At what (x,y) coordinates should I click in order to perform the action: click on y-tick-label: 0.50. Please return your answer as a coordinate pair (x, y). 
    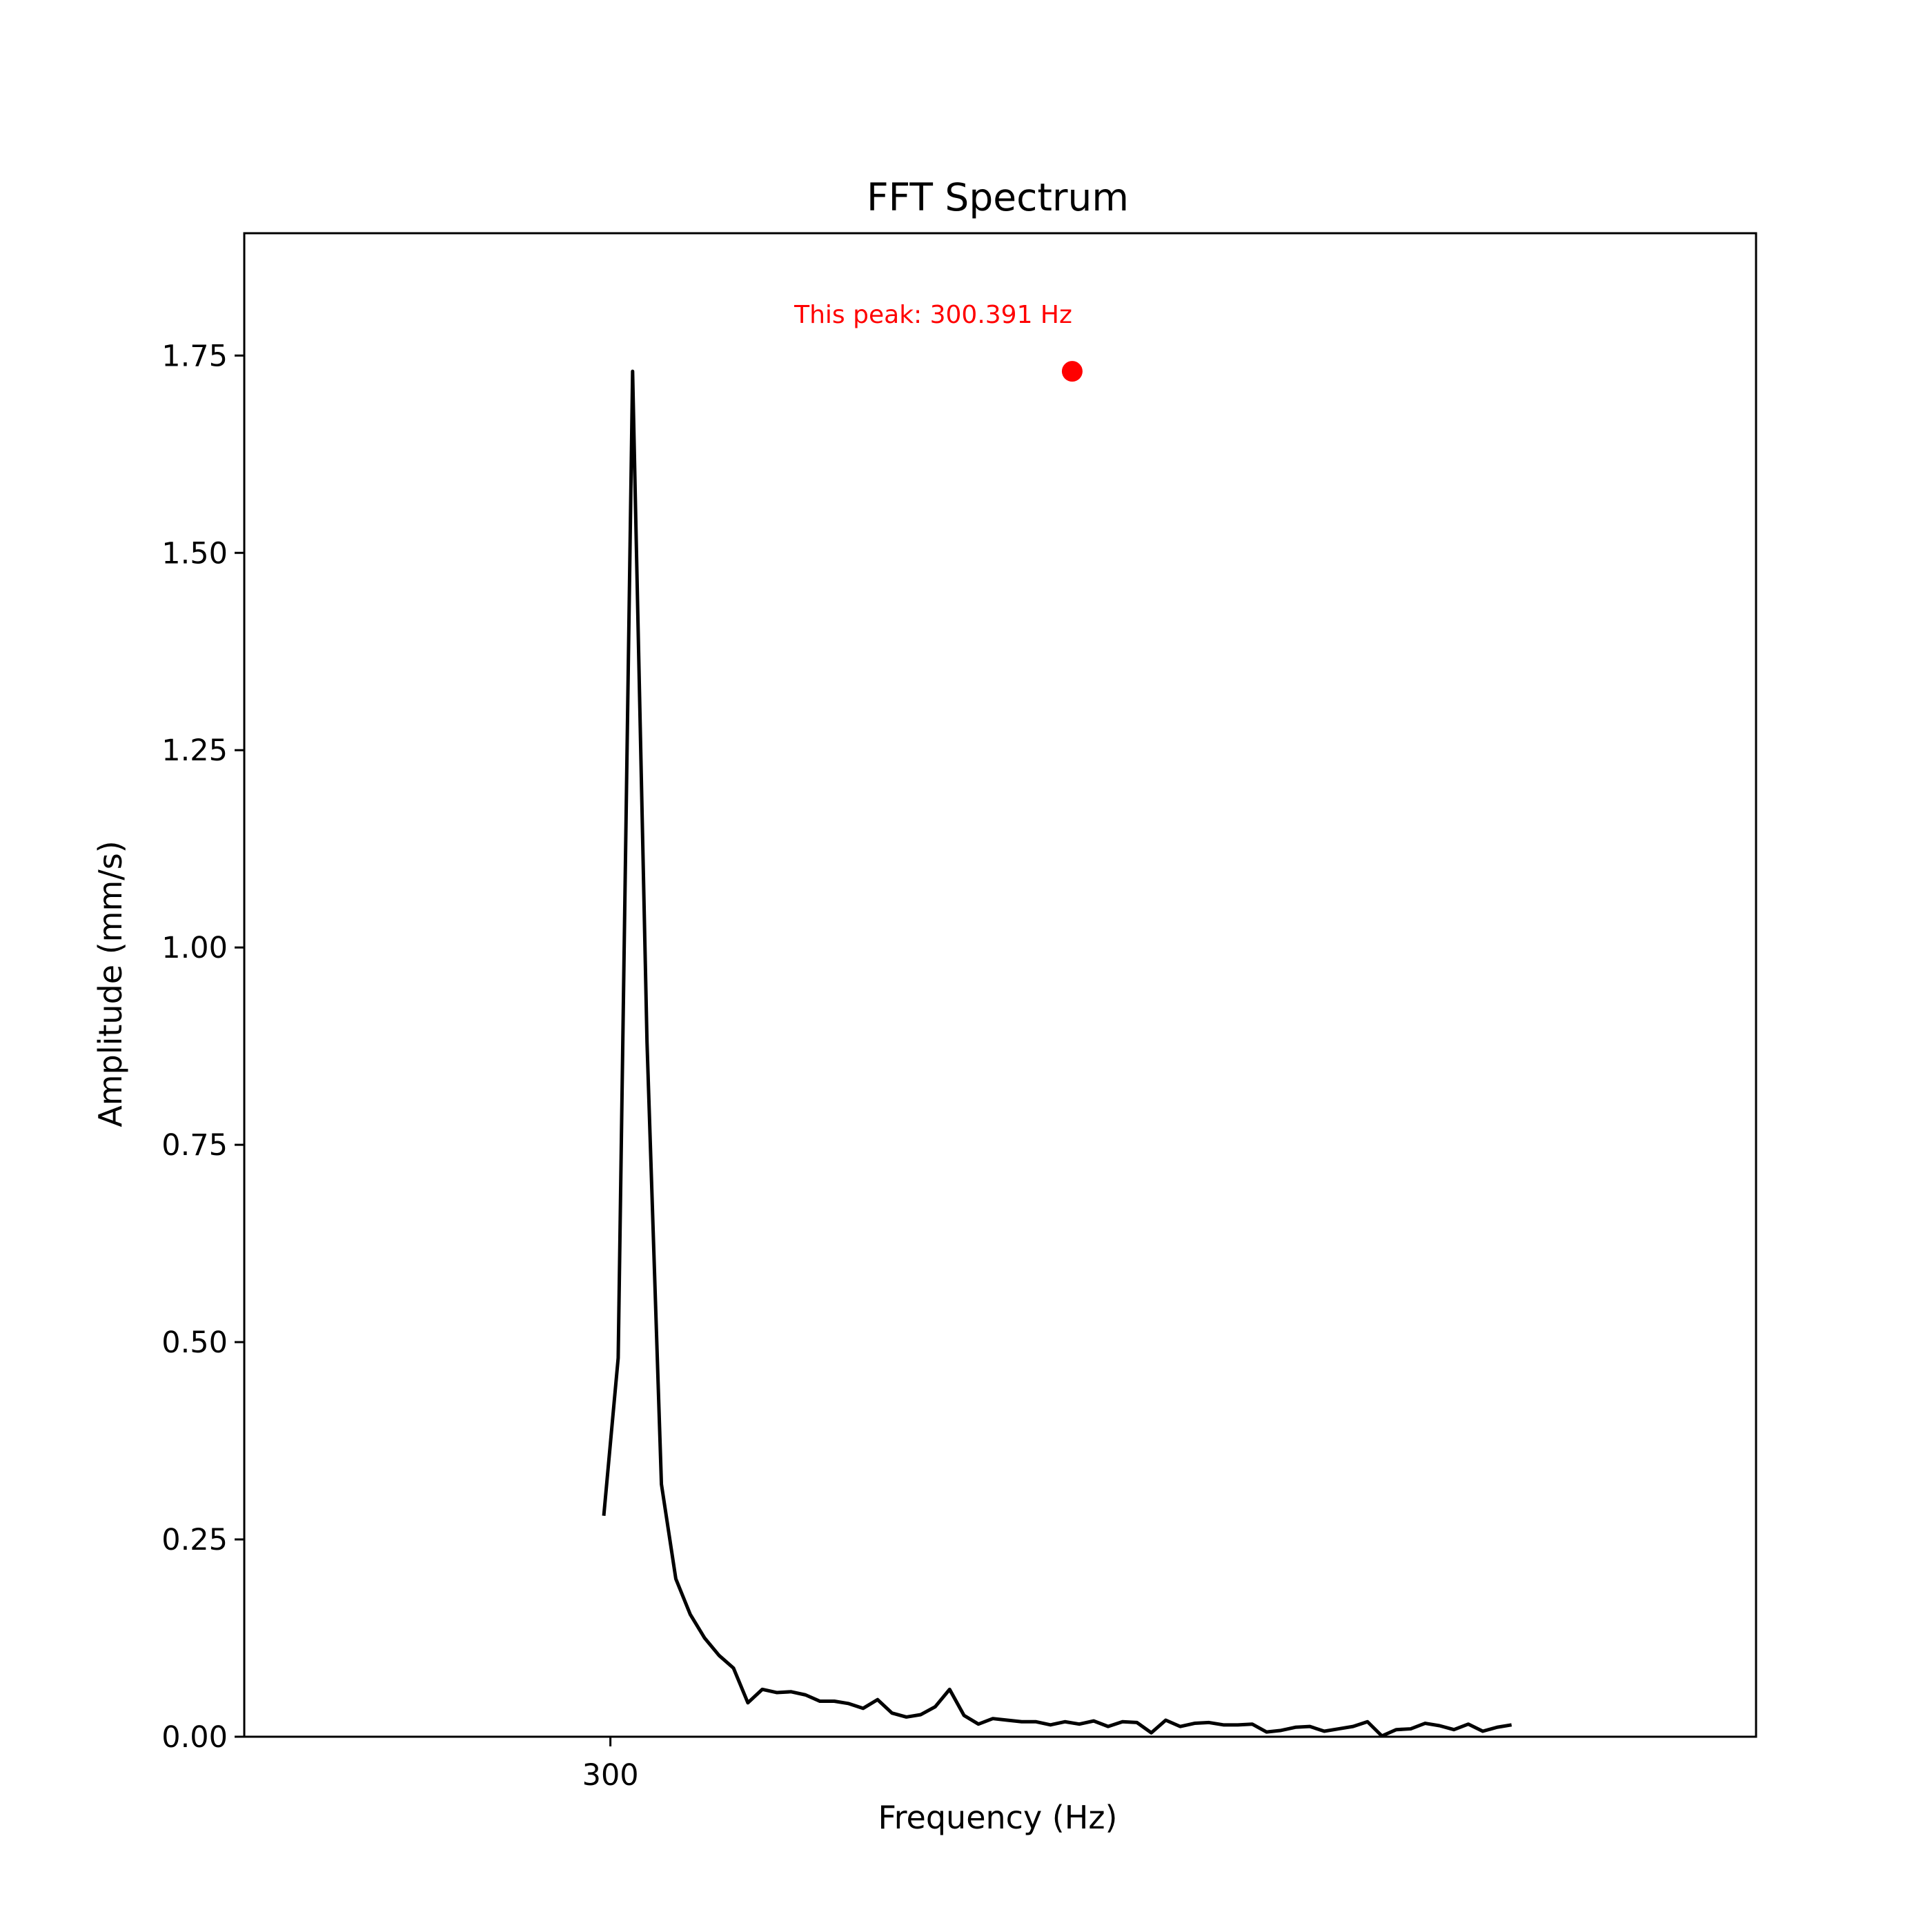
    Looking at the image, I should click on (194, 1342).